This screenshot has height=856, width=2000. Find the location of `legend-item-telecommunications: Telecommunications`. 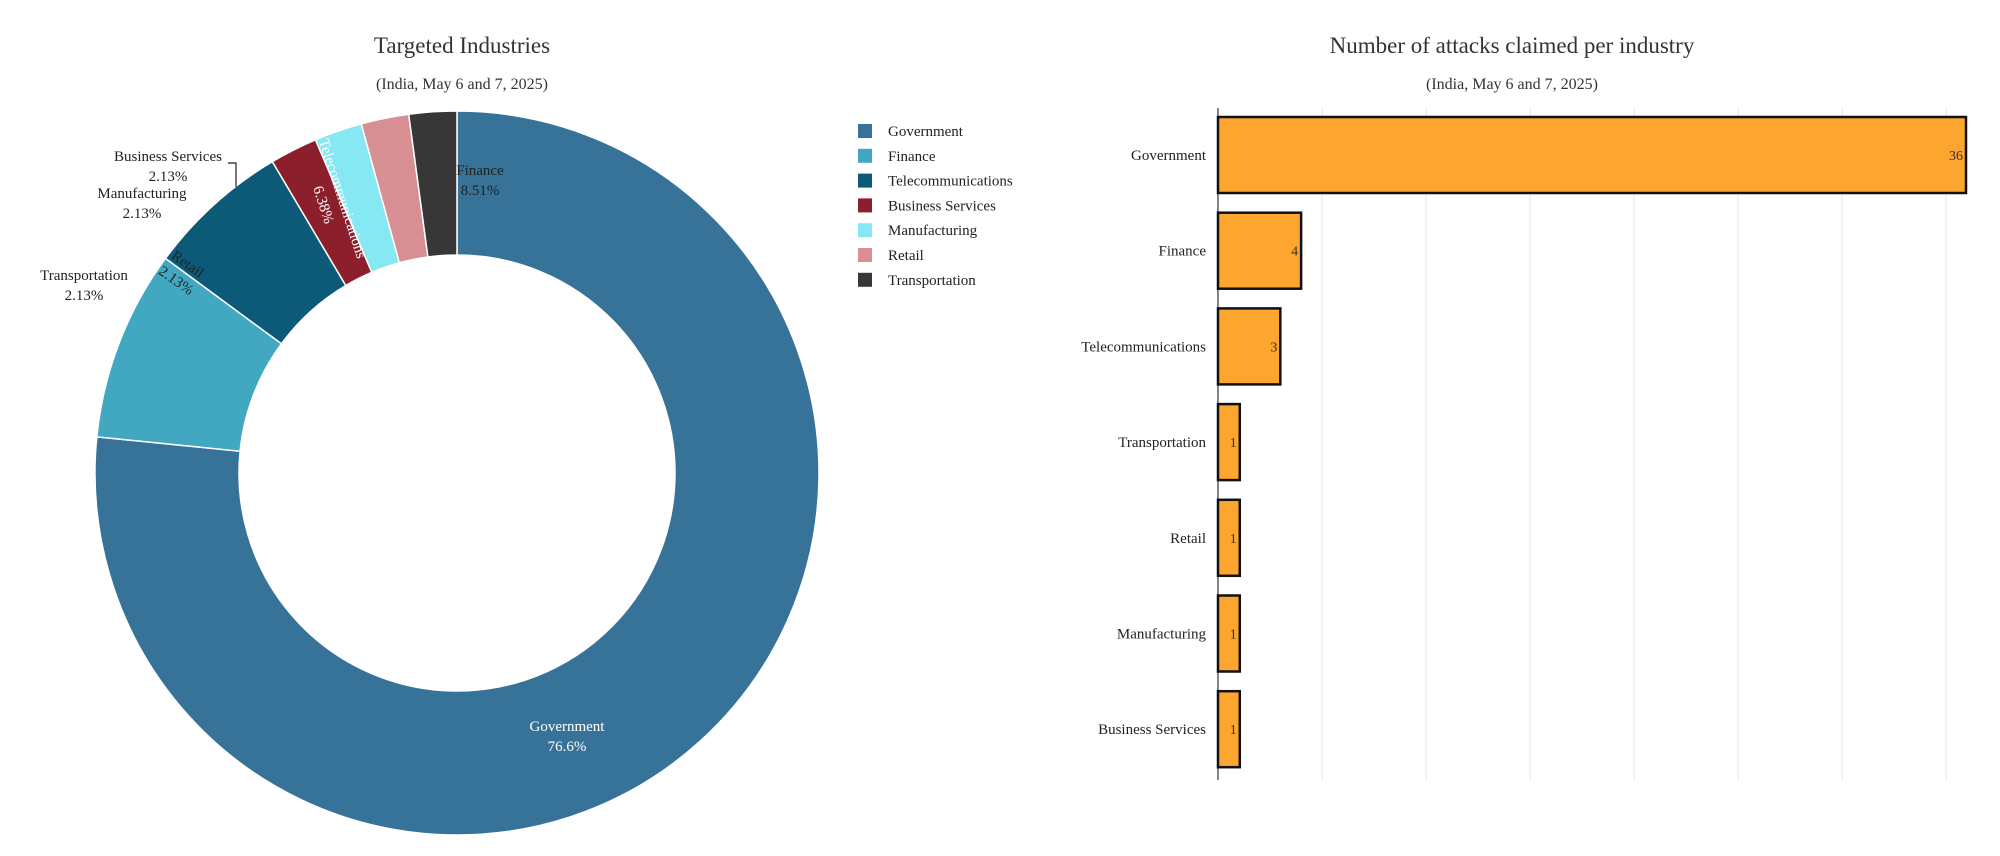

legend-item-telecommunications: Telecommunications is located at coordinates (935, 181).